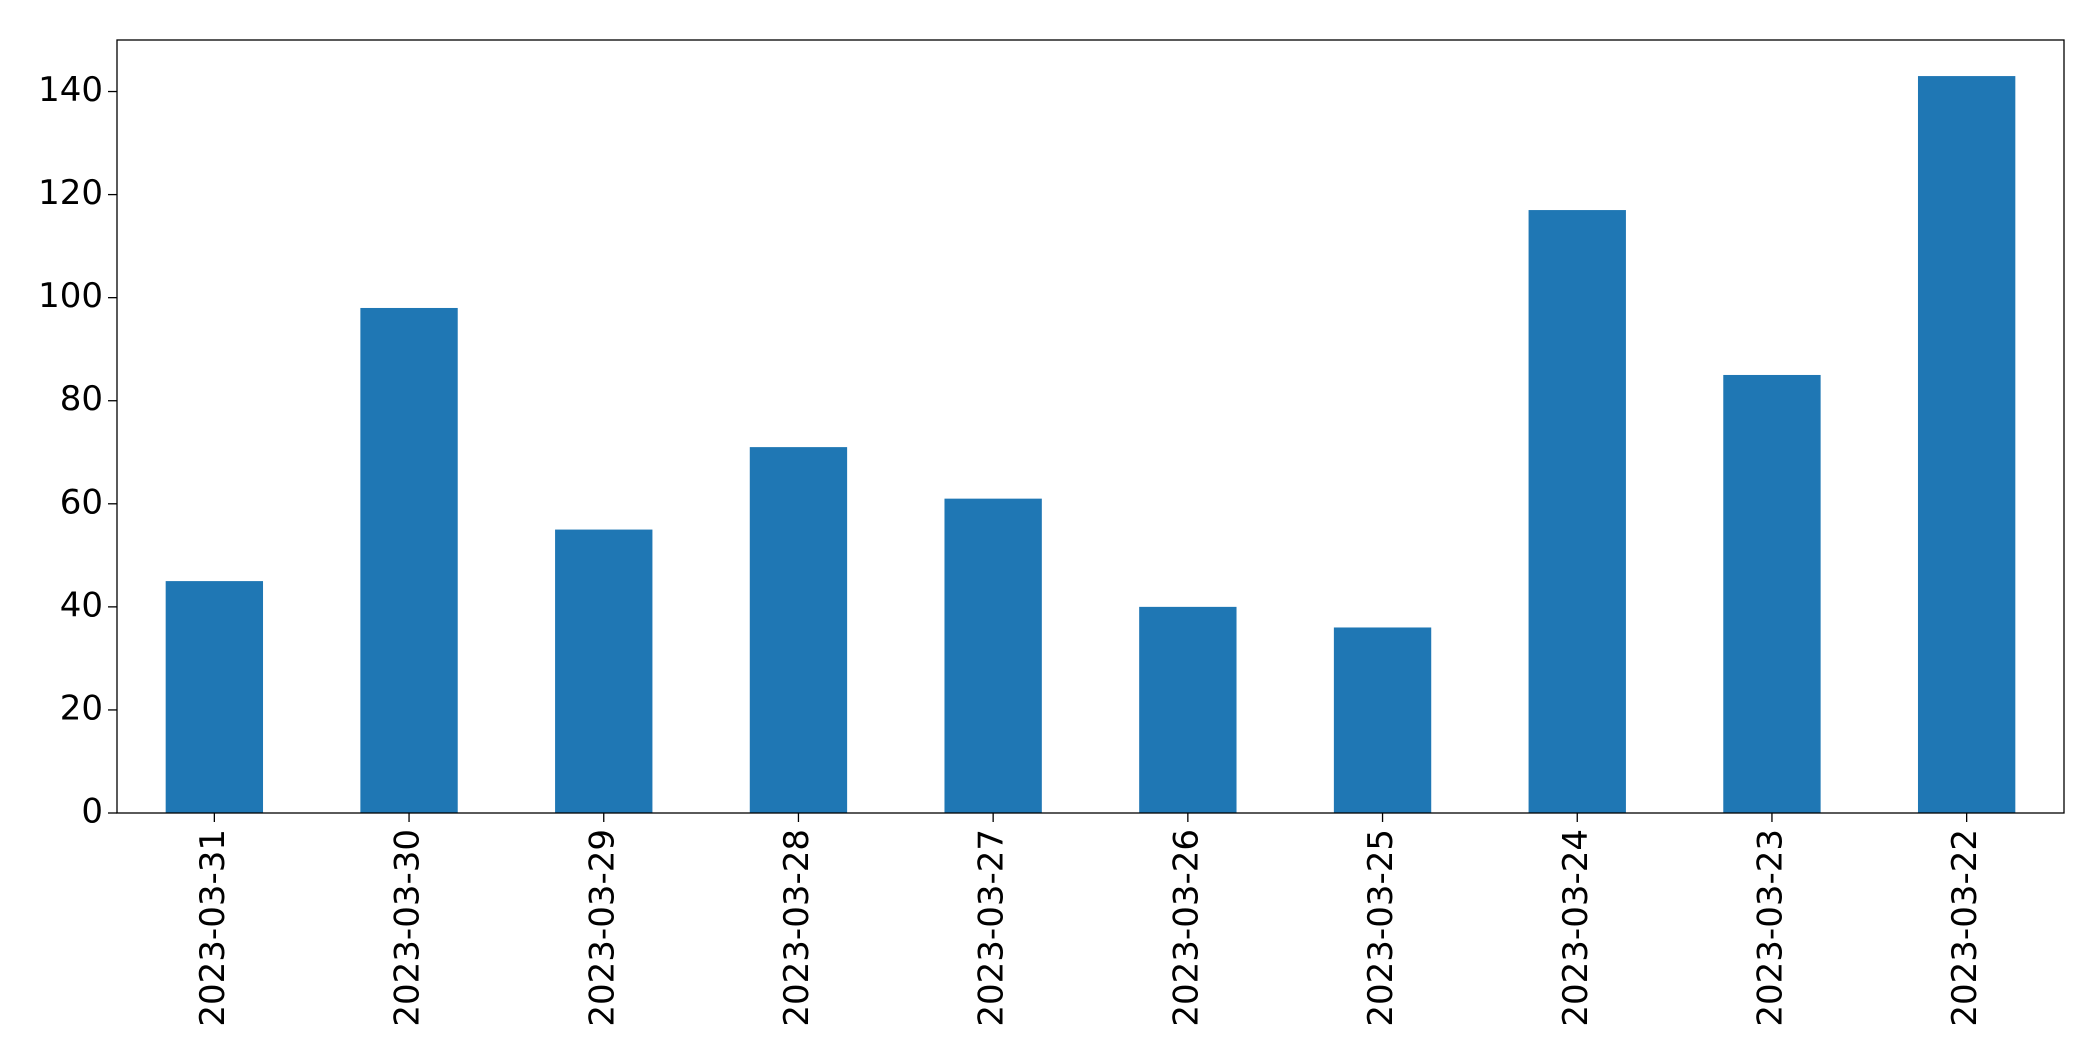 The height and width of the screenshot is (1061, 2093). Describe the element at coordinates (81, 399) in the screenshot. I see `y-tick-label: 80` at that location.